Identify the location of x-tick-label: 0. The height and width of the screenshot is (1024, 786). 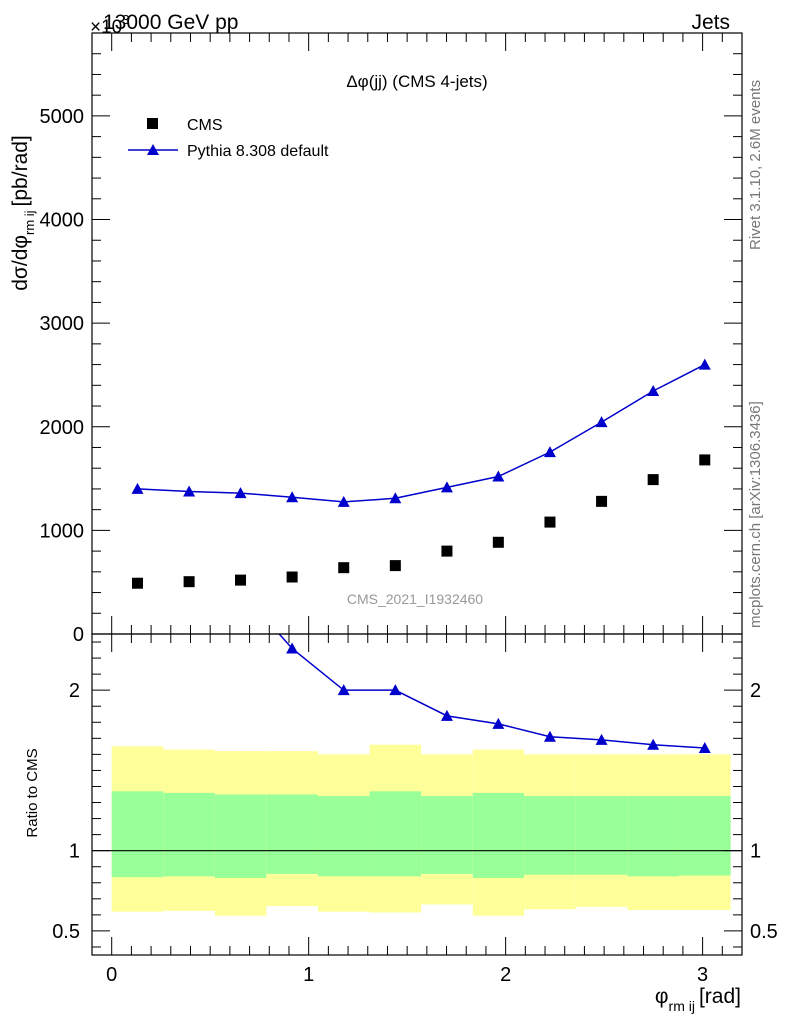
(111, 975).